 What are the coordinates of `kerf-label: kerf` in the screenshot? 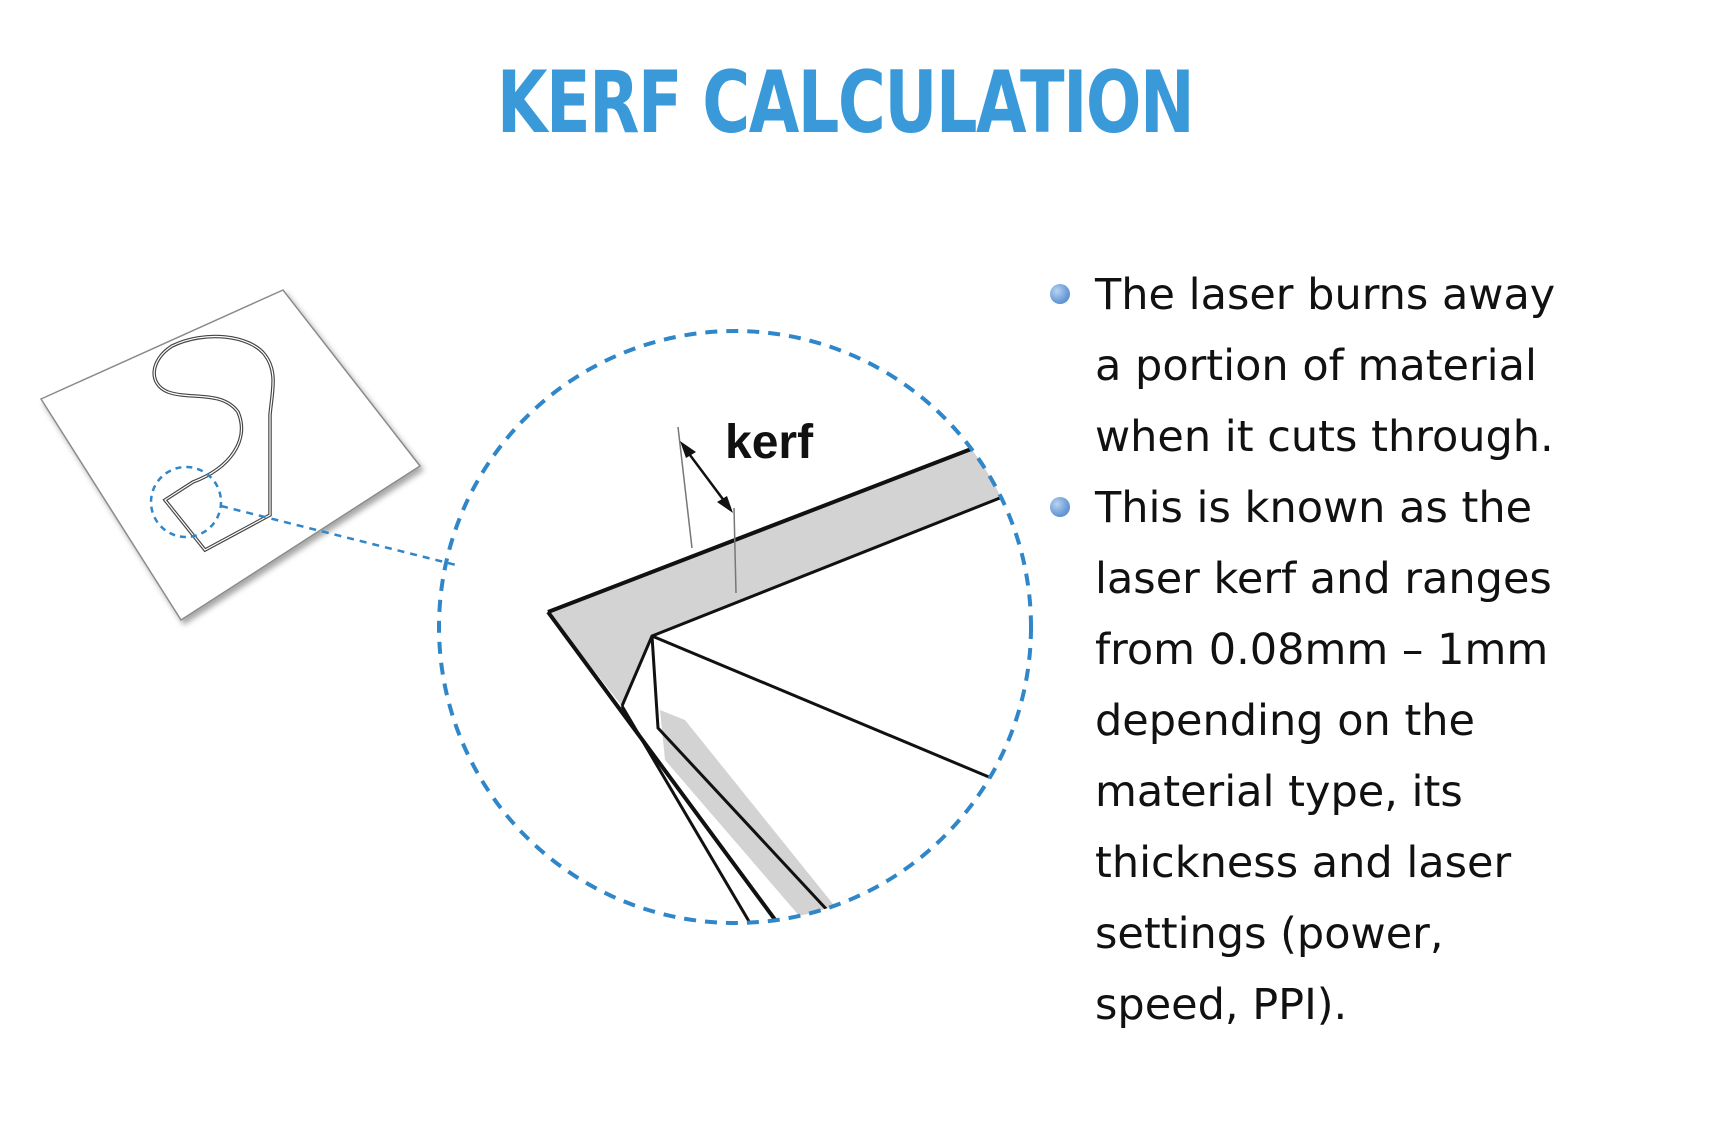 It's located at (769, 442).